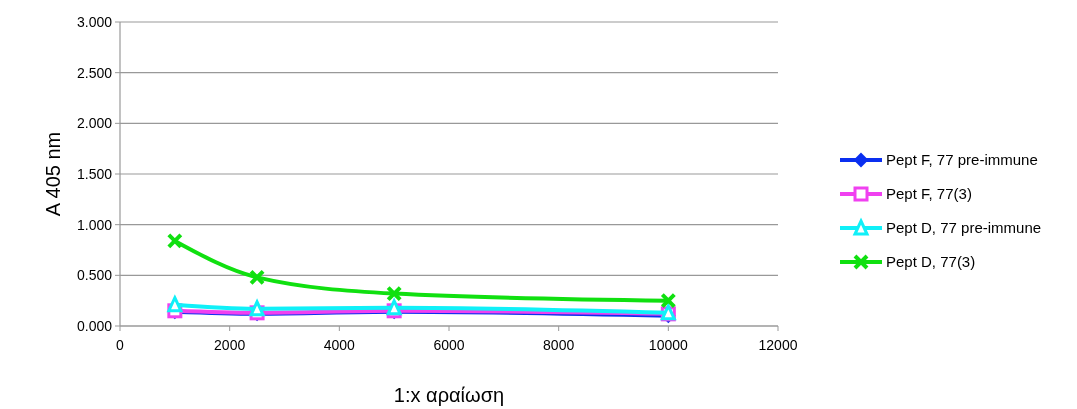  What do you see at coordinates (668, 345) in the screenshot?
I see `x-tick-label: 10000` at bounding box center [668, 345].